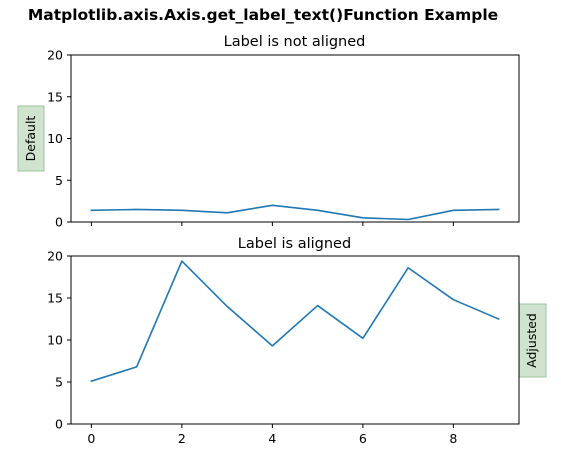 This screenshot has width=561, height=464. Describe the element at coordinates (453, 438) in the screenshot. I see `subplot-bottom-xtick-label-8: 8` at that location.